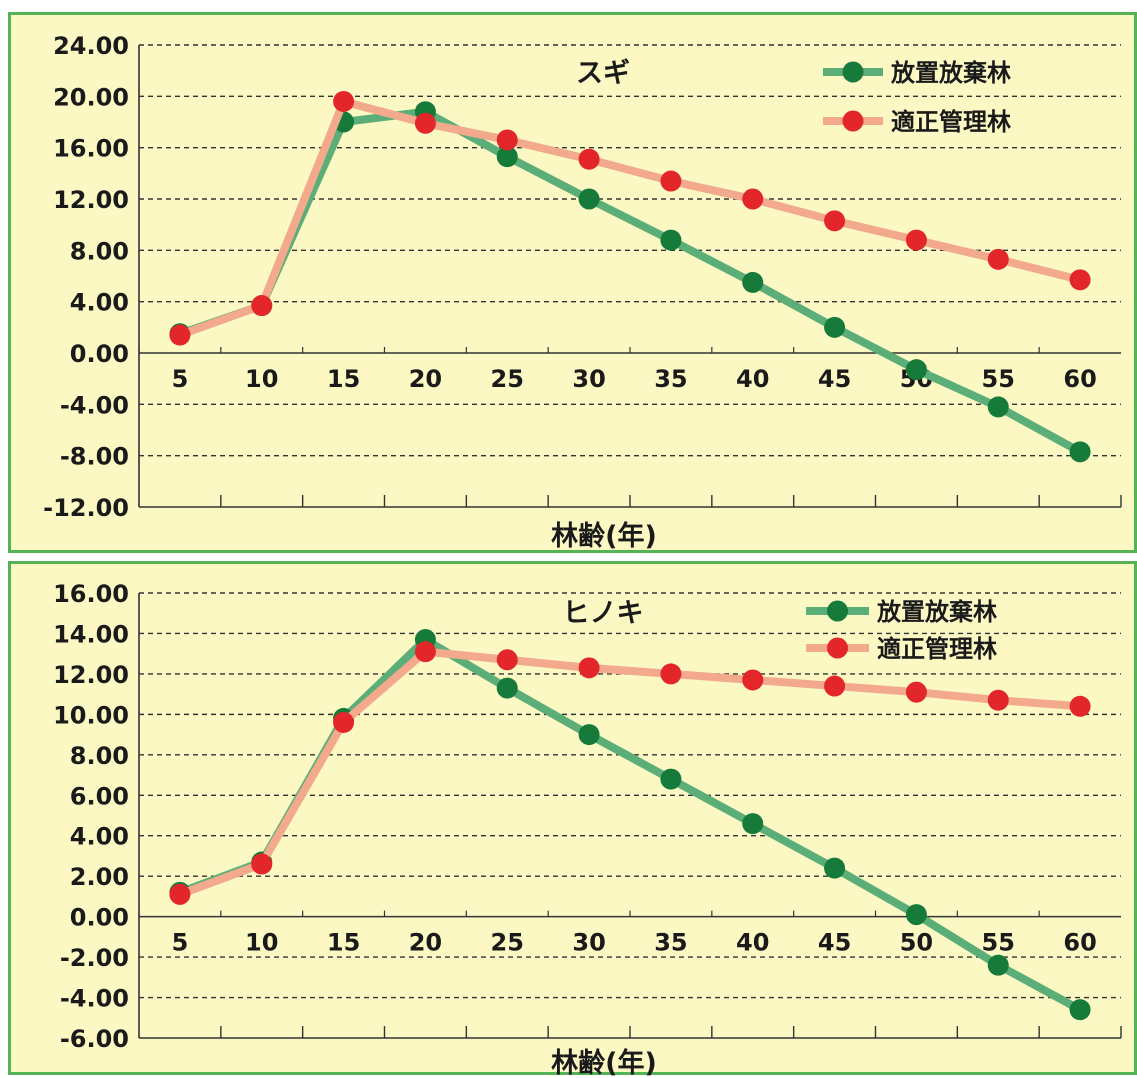  I want to click on chart-title: ヒノキ, so click(603, 613).